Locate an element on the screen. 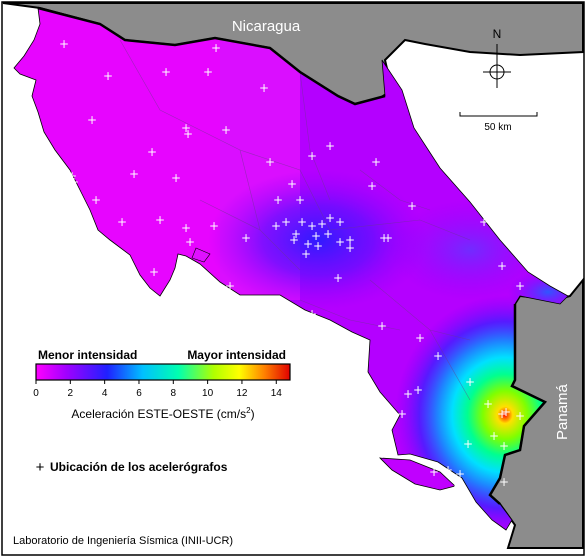 Image resolution: width=586 pixels, height=560 pixels. colorbar is located at coordinates (163, 372).